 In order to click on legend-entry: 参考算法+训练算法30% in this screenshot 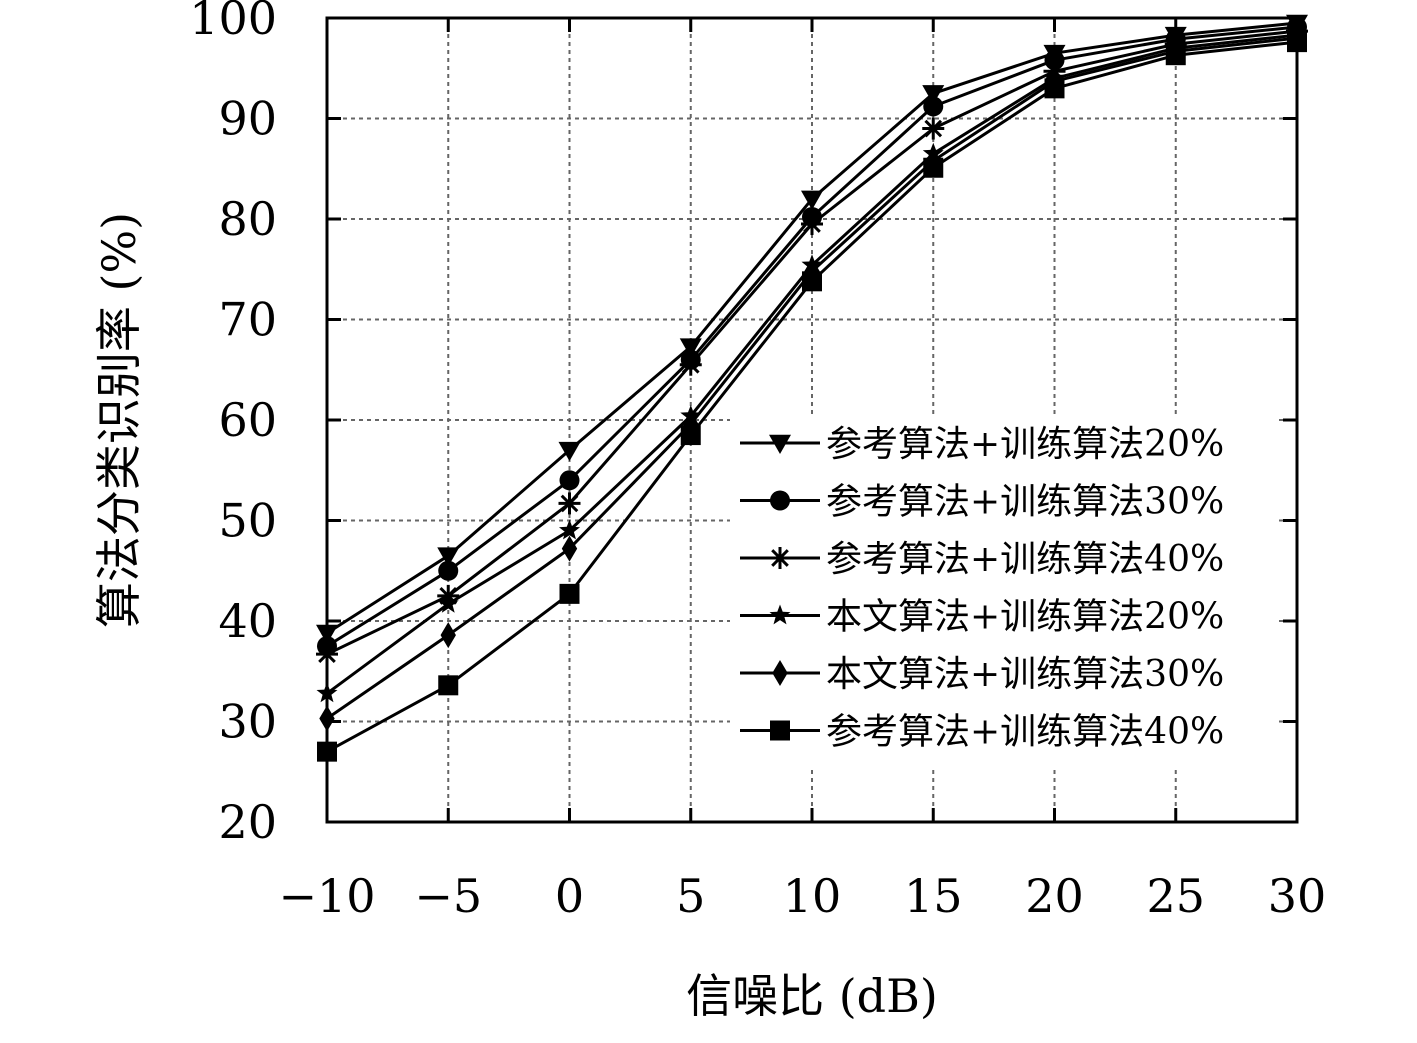, I will do `click(982, 502)`.